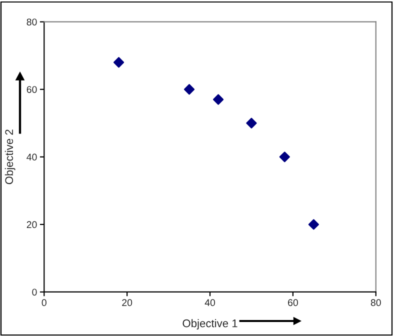 Image resolution: width=394 pixels, height=336 pixels. Describe the element at coordinates (31, 224) in the screenshot. I see `y-tick-label: 20` at that location.